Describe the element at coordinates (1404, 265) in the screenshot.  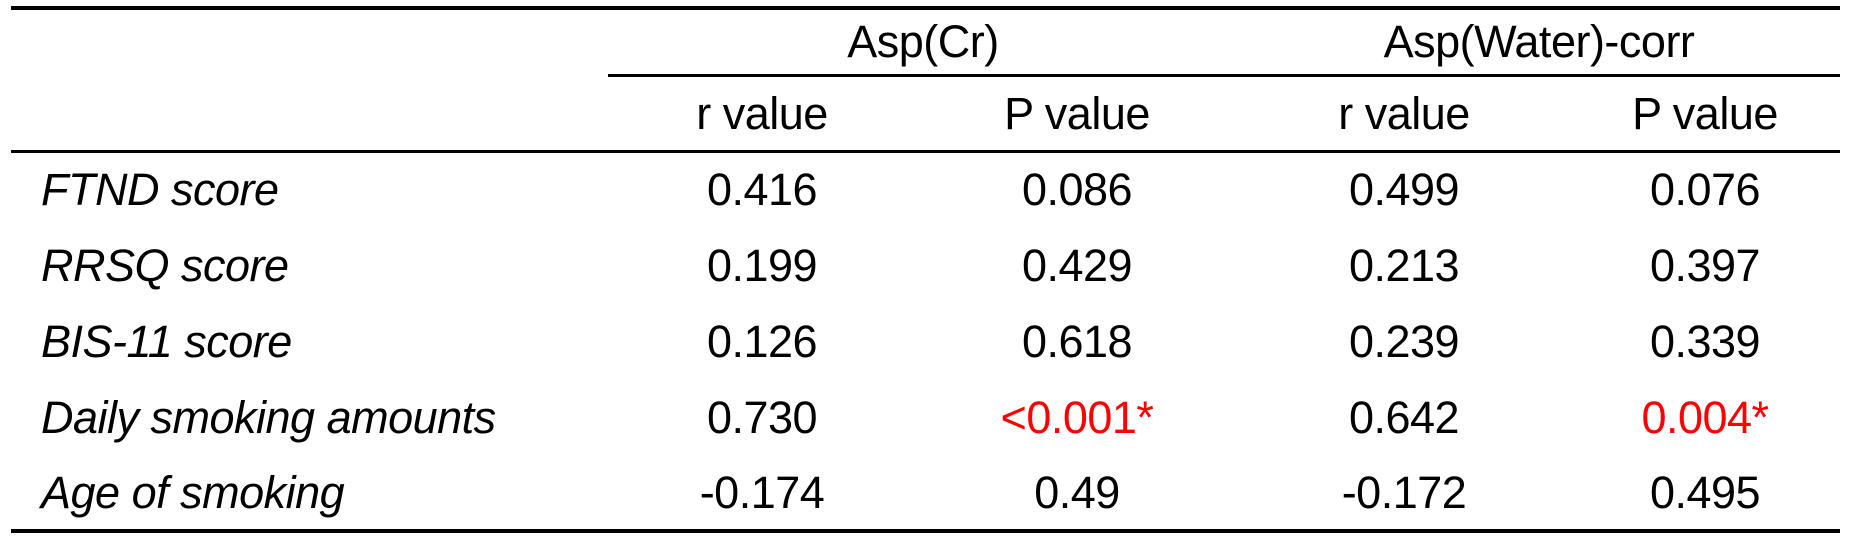
I see `cell-value: 0.213` at that location.